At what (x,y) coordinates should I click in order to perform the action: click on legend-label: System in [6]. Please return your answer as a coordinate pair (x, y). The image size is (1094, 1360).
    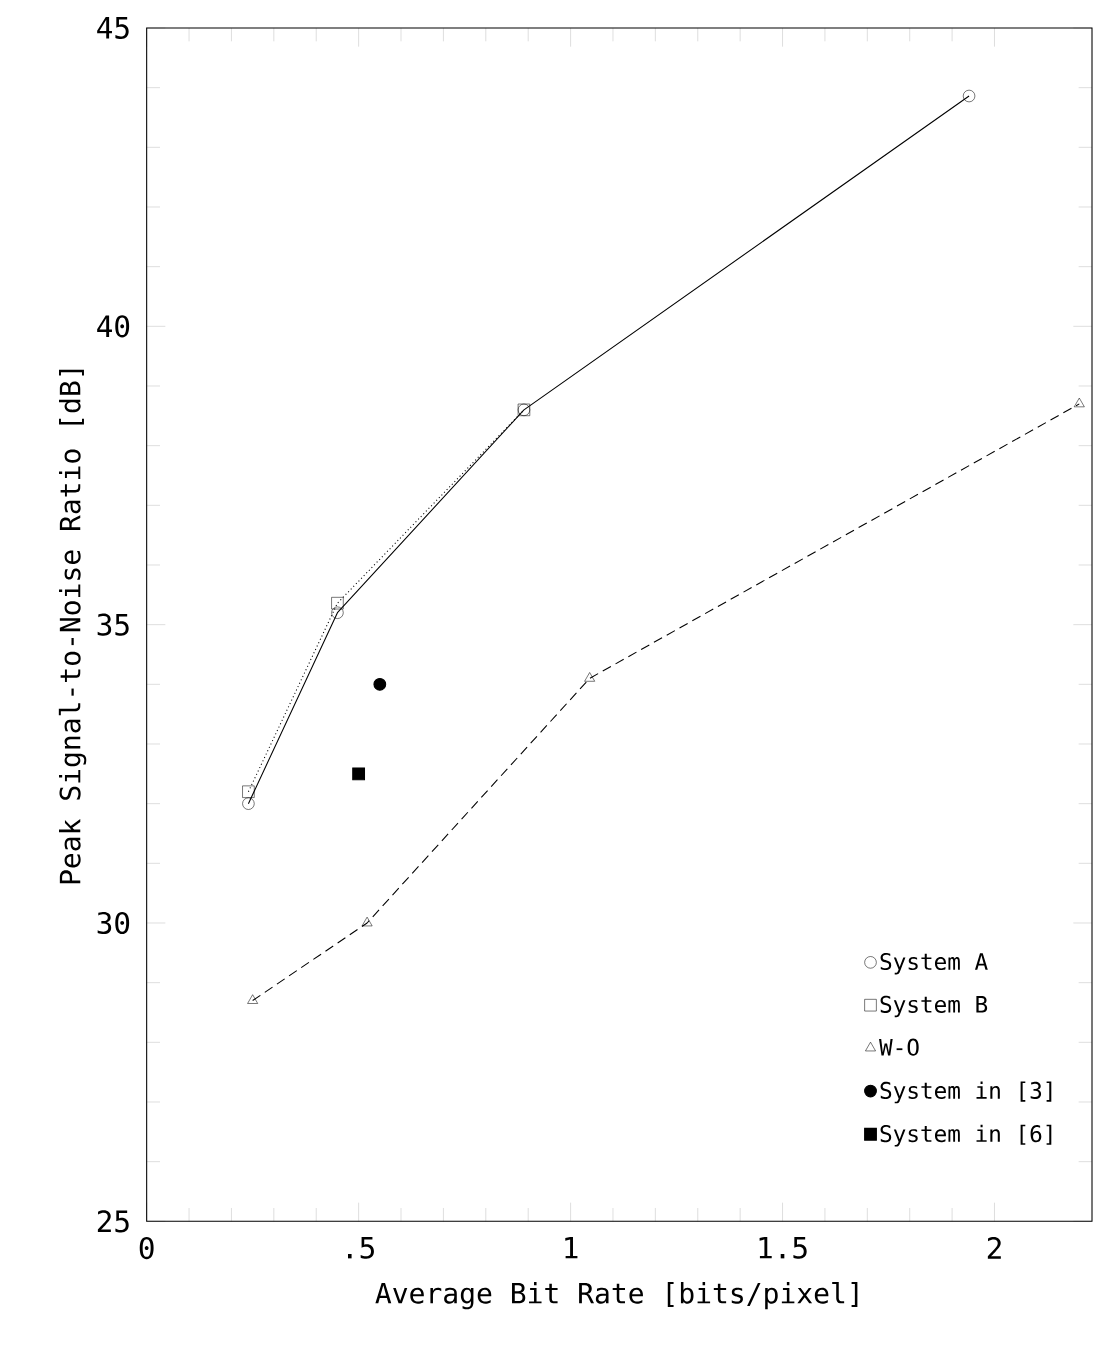
    Looking at the image, I should click on (966, 1135).